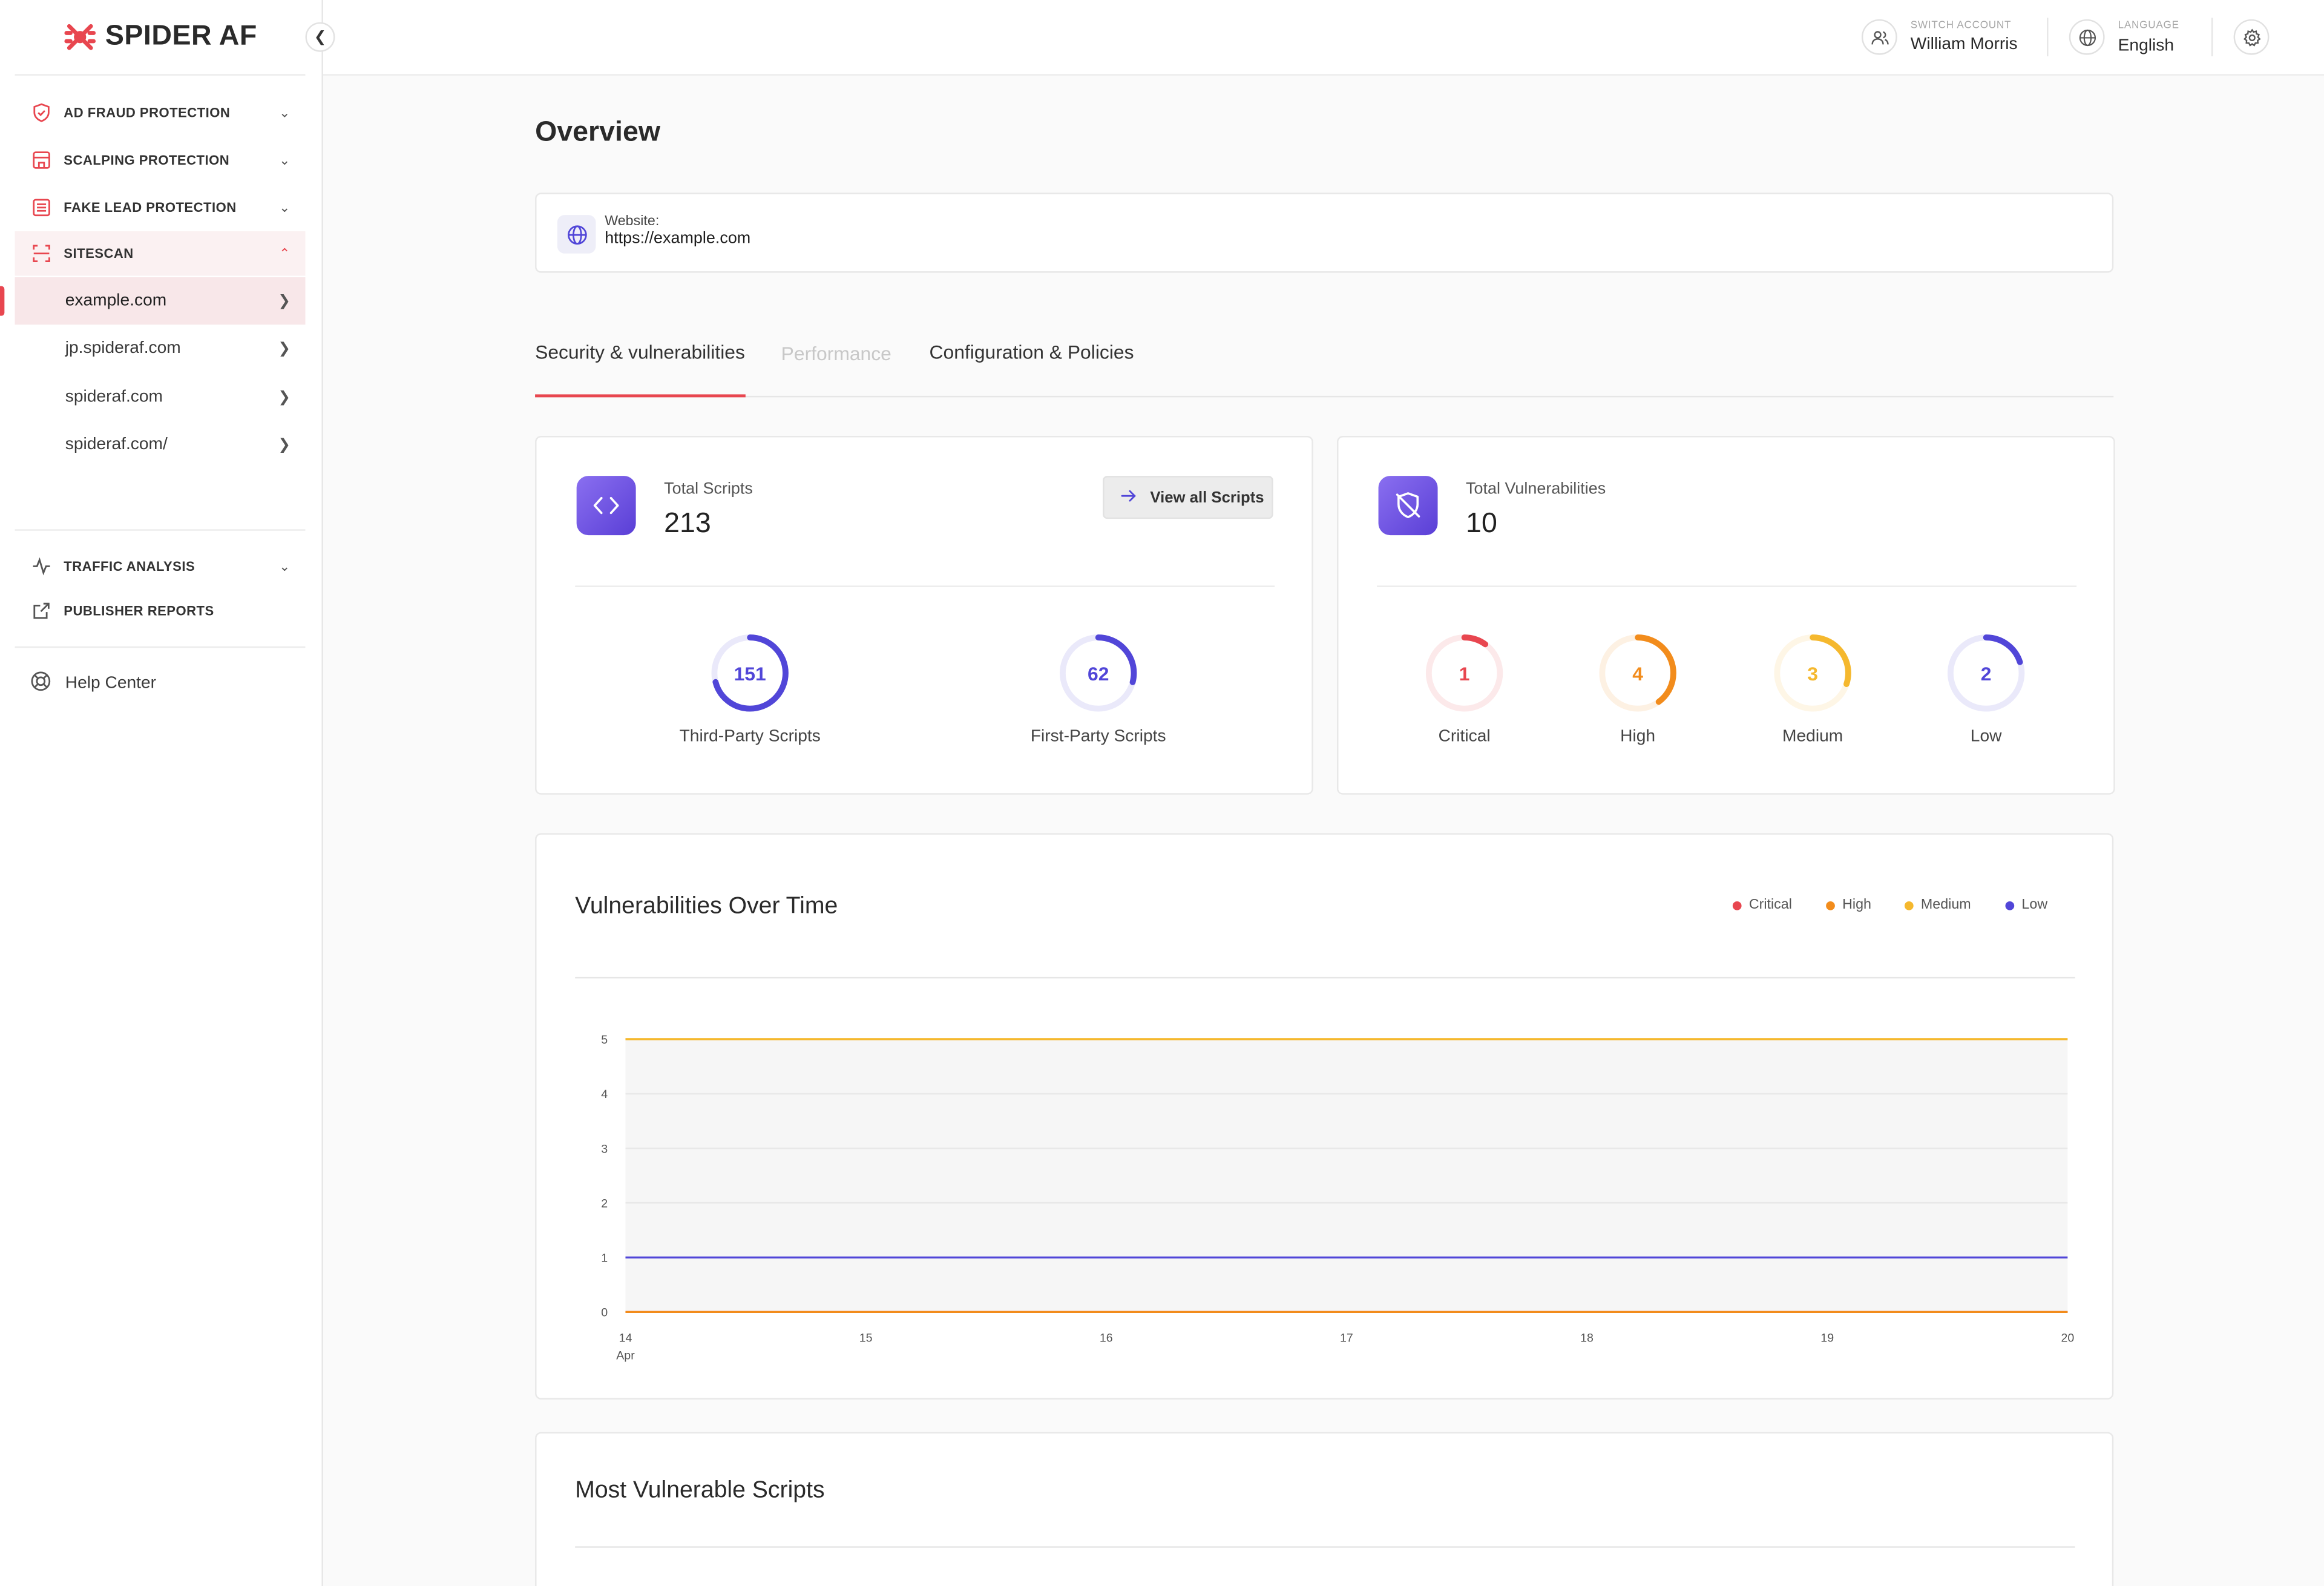 The width and height of the screenshot is (2324, 1586). I want to click on nav-label: TRAFFIC ANALYSIS, so click(129, 566).